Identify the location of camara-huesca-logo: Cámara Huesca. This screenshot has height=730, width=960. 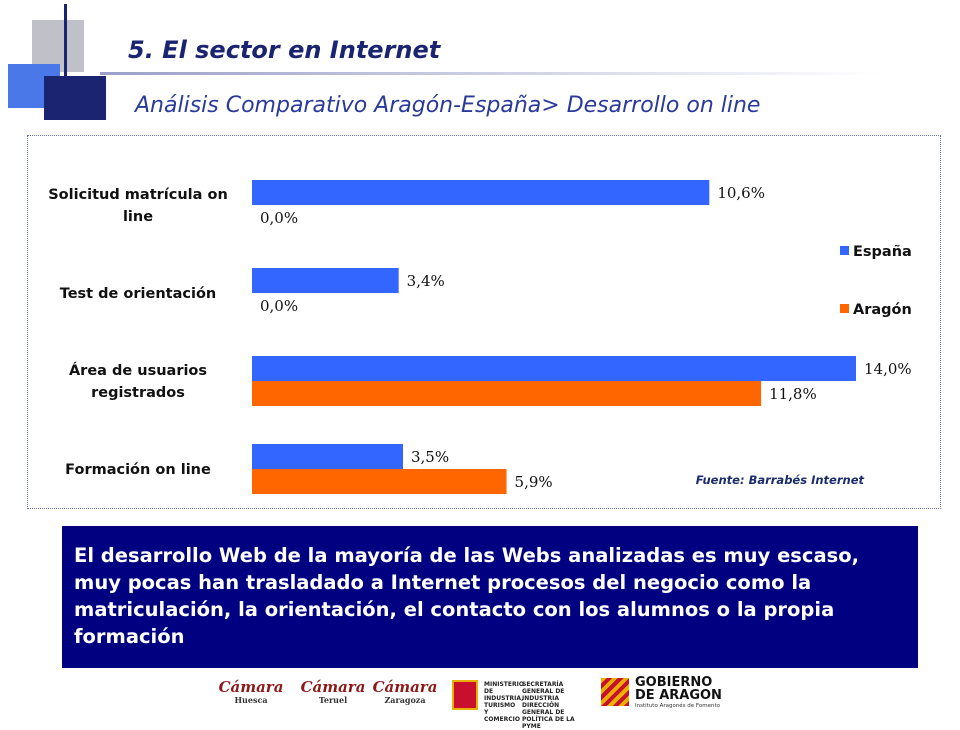
(251, 693).